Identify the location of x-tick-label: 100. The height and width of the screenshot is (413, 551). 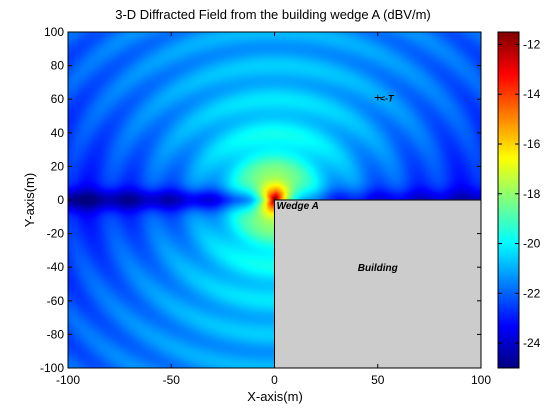
(481, 380).